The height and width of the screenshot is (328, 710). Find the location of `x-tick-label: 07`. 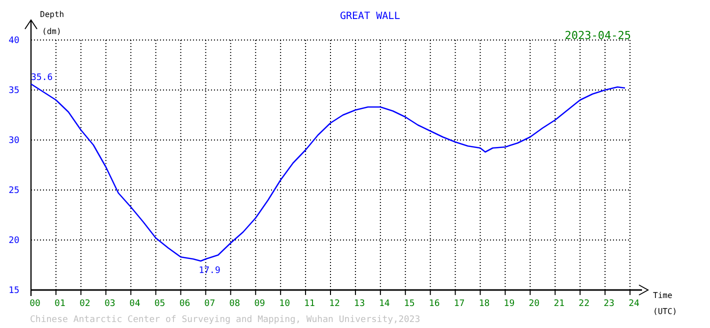

x-tick-label: 07 is located at coordinates (210, 304).